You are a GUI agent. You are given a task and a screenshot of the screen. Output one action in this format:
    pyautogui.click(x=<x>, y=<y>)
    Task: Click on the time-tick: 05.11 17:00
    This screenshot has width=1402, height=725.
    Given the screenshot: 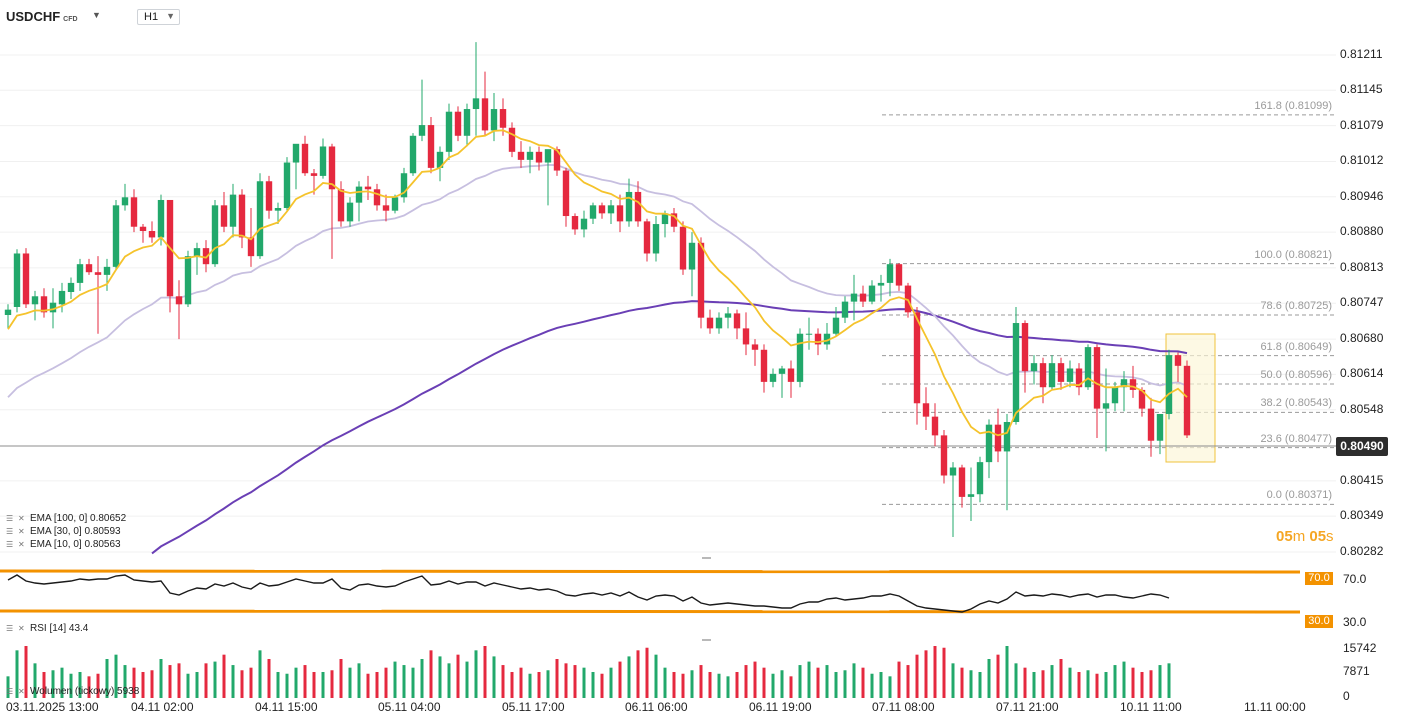 What is the action you would take?
    pyautogui.click(x=533, y=707)
    